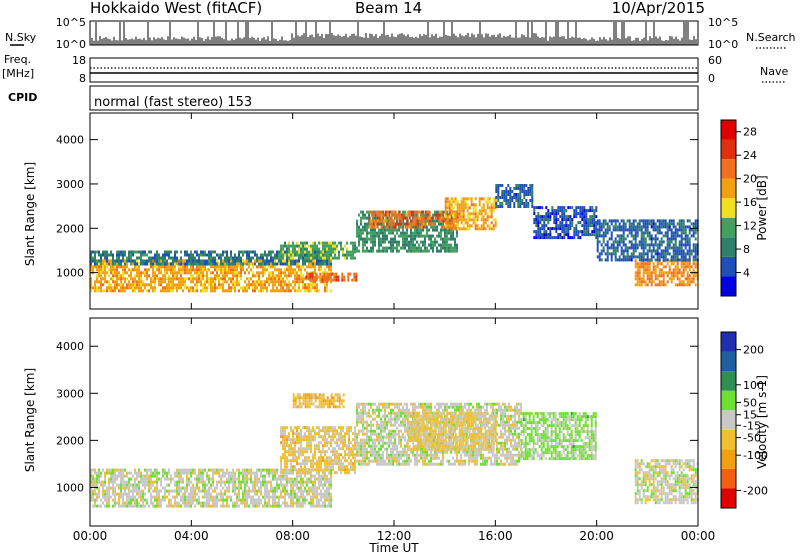 Image resolution: width=800 pixels, height=554 pixels. What do you see at coordinates (762, 207) in the screenshot?
I see `power-colorbar-label: Power [dB]` at bounding box center [762, 207].